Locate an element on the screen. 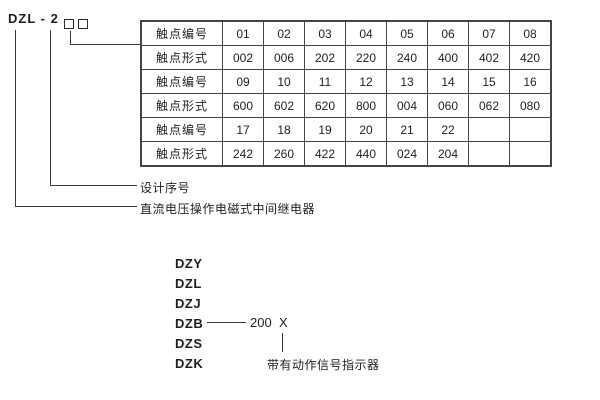  table-cell: 05 is located at coordinates (407, 33).